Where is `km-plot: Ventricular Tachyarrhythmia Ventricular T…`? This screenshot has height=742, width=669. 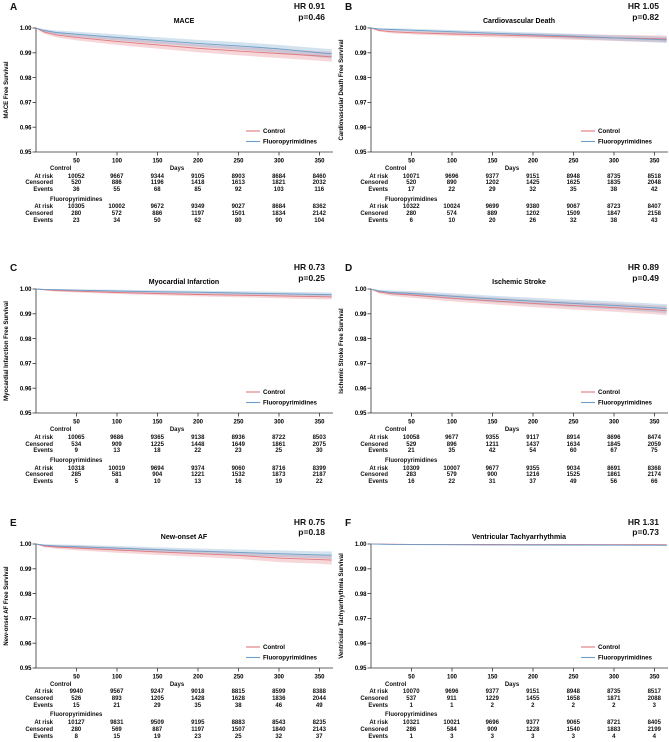
km-plot: Ventricular Tachyarrhythmia Ventricular T… is located at coordinates (503, 607).